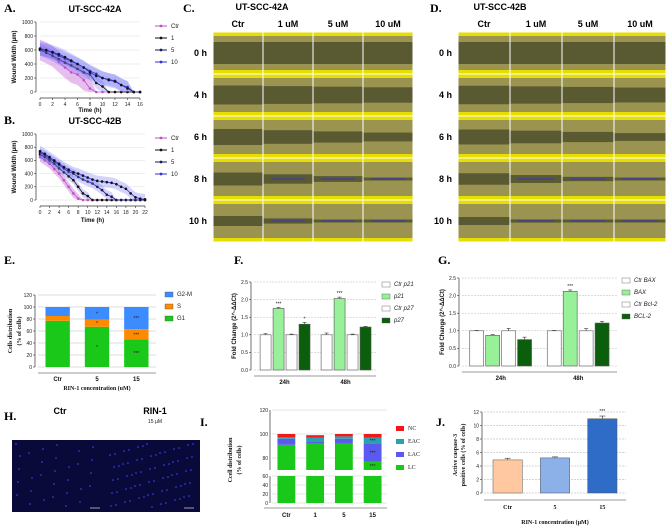 The width and height of the screenshot is (669, 528). What do you see at coordinates (315, 516) in the screenshot?
I see `x-tick-label: 1` at bounding box center [315, 516].